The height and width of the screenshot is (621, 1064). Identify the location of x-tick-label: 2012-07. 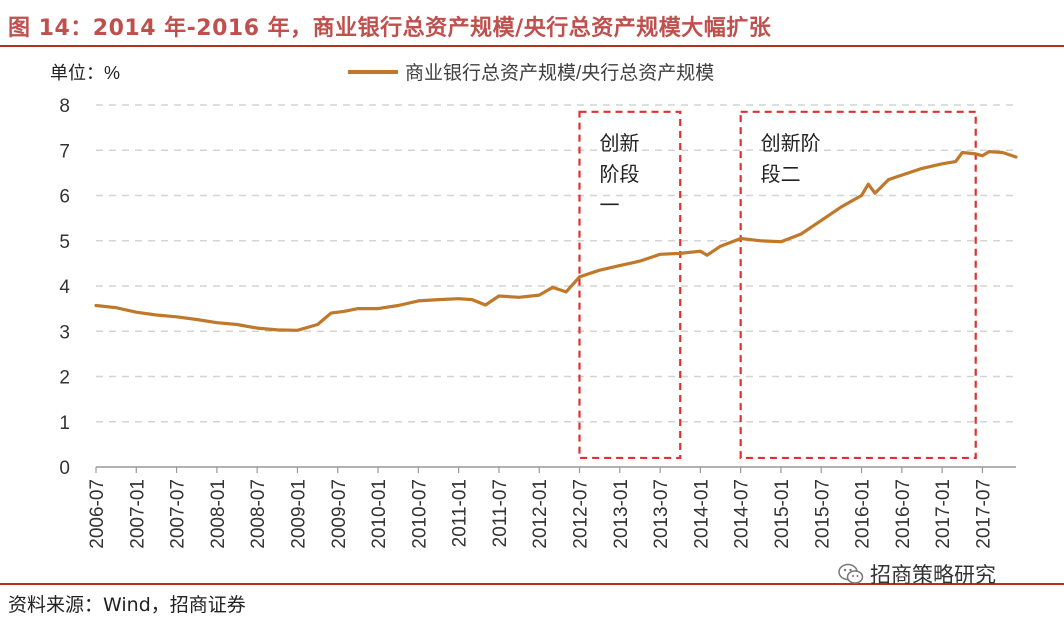
(581, 514).